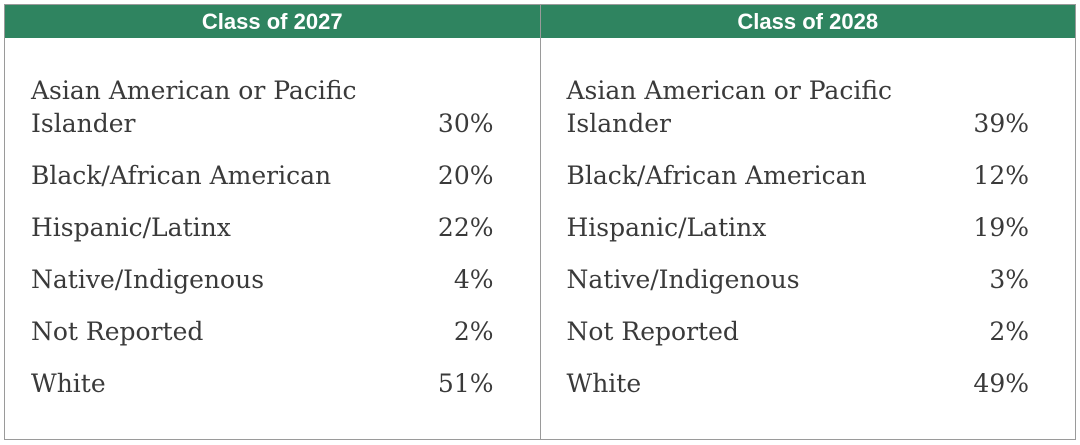 The width and height of the screenshot is (1080, 445). Describe the element at coordinates (798, 383) in the screenshot. I see `table-row: White 49%` at that location.